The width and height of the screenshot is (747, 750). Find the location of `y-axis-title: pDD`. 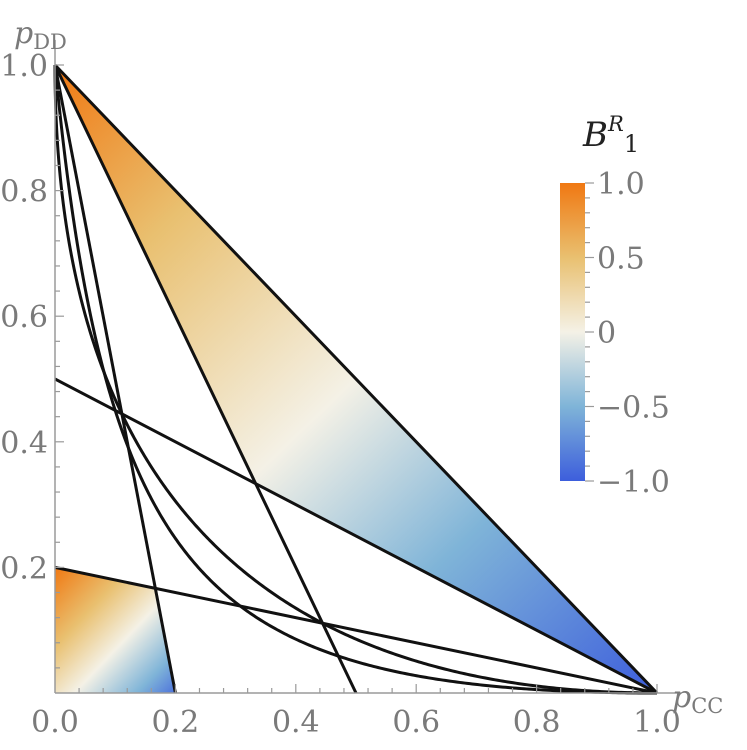

y-axis-title: pDD is located at coordinates (40, 35).